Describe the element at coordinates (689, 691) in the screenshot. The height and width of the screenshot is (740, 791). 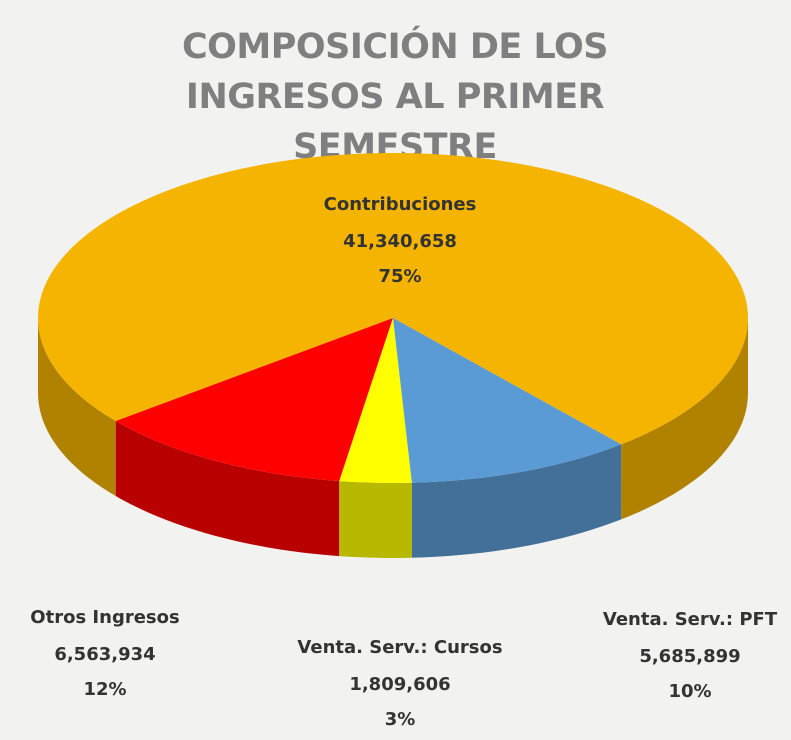
I see `data-label-percent: 10%` at that location.